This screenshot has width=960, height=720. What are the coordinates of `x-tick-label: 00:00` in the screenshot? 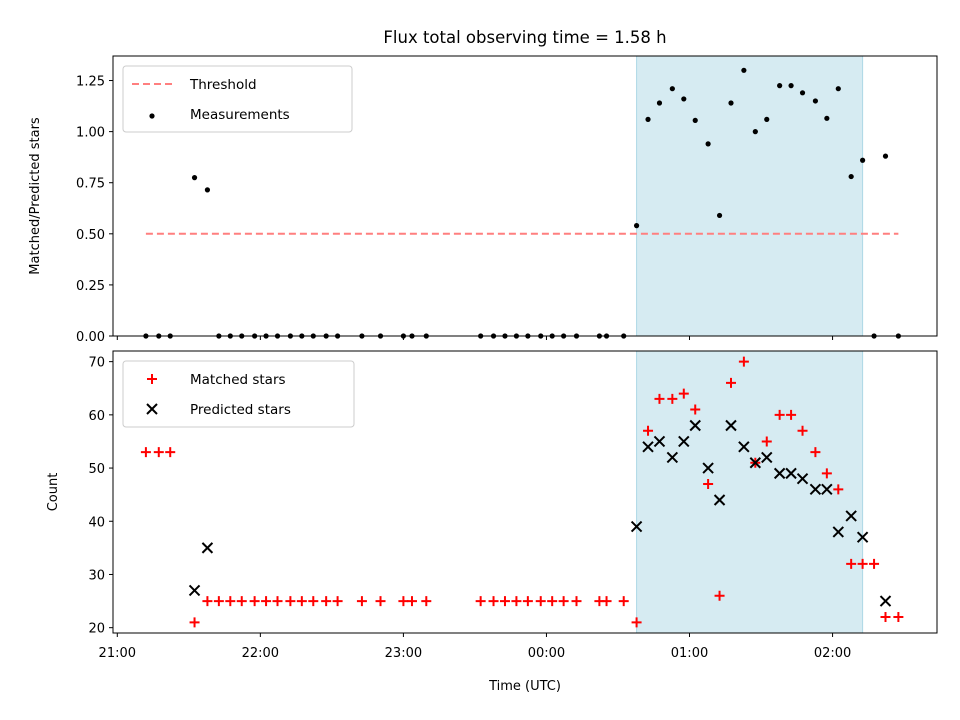 It's located at (546, 653).